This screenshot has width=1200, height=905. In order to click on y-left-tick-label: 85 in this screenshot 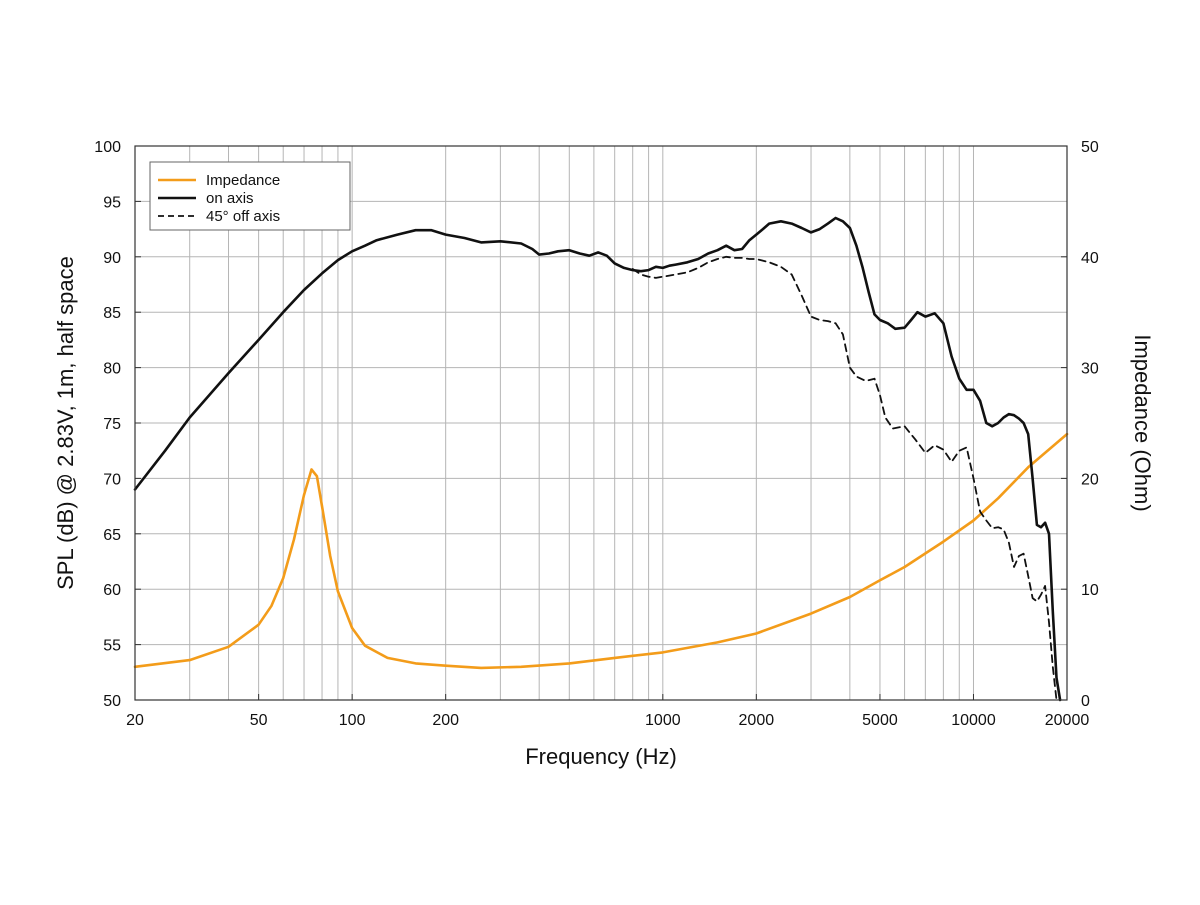, I will do `click(112, 313)`.